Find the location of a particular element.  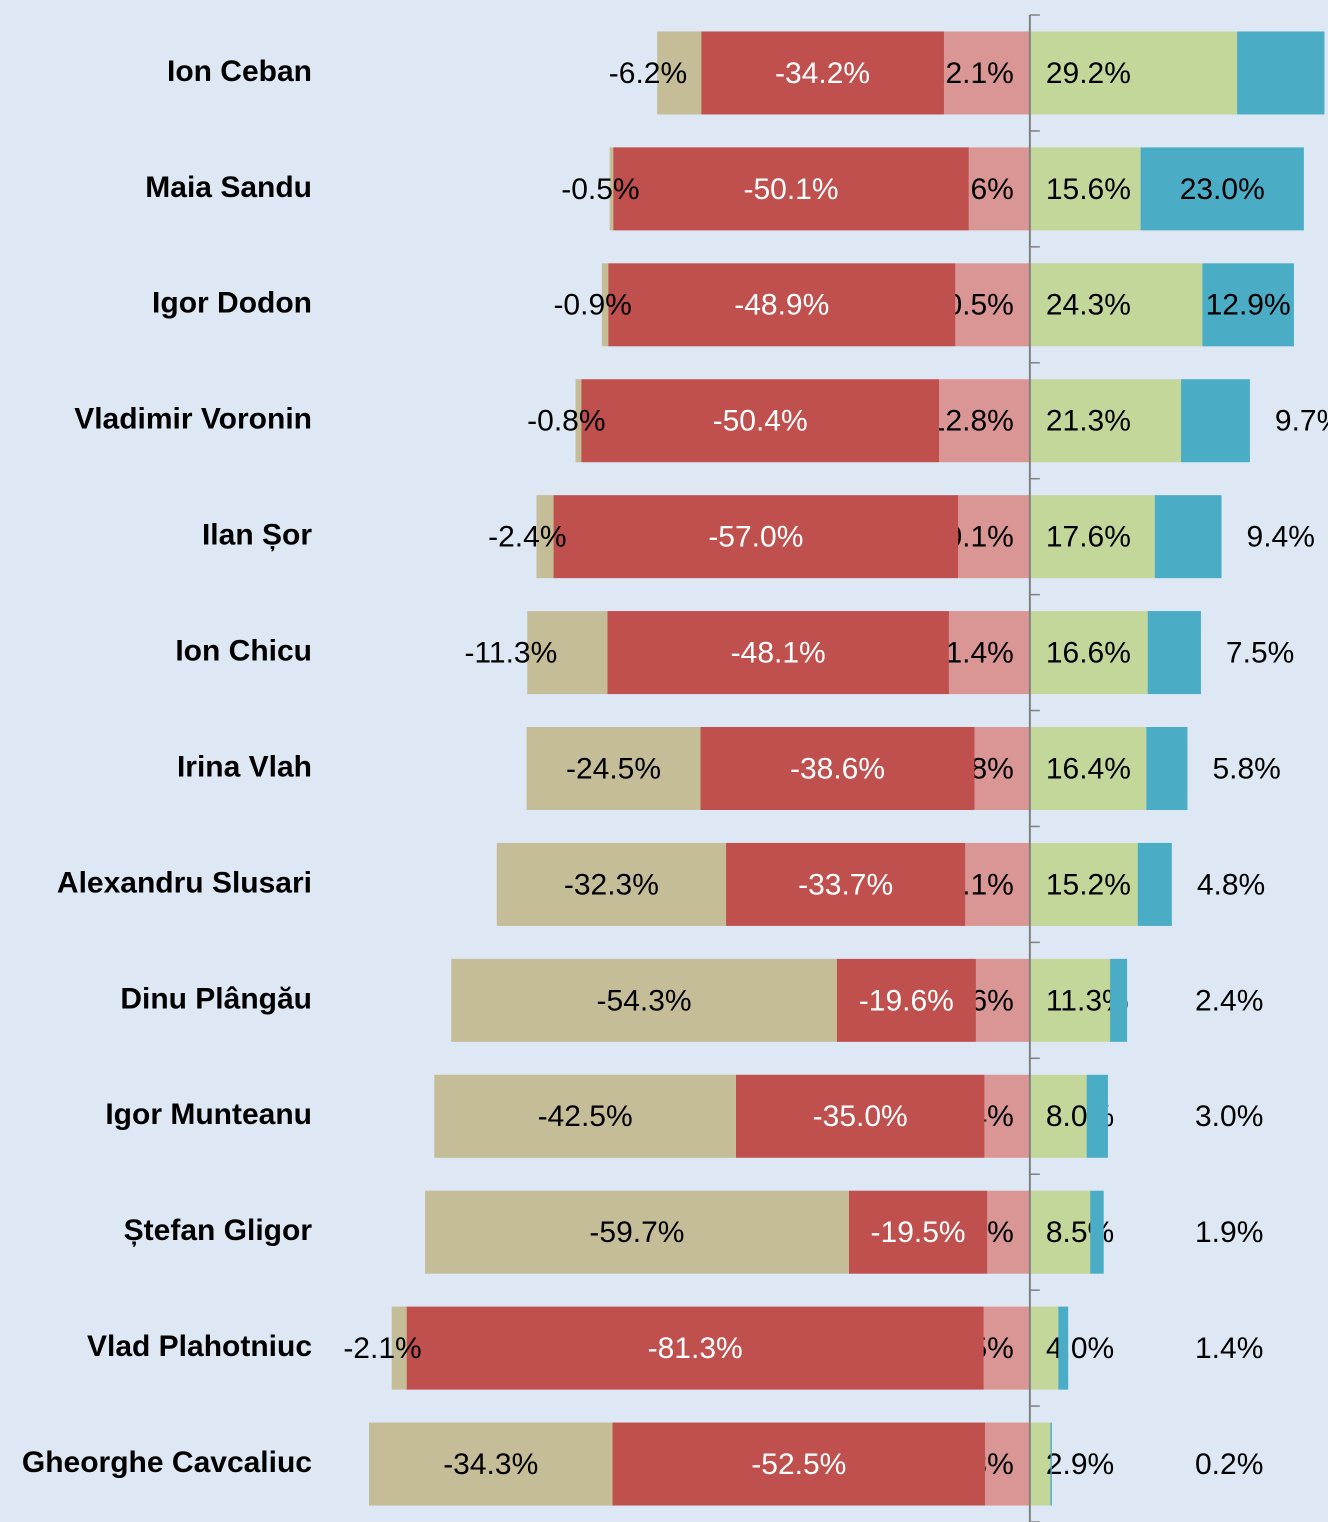

value-label: 0.2% is located at coordinates (1229, 1464).